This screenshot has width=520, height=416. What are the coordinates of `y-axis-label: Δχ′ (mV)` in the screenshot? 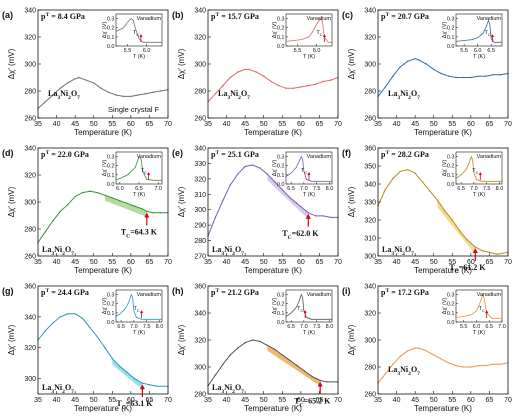 It's located at (181, 201).